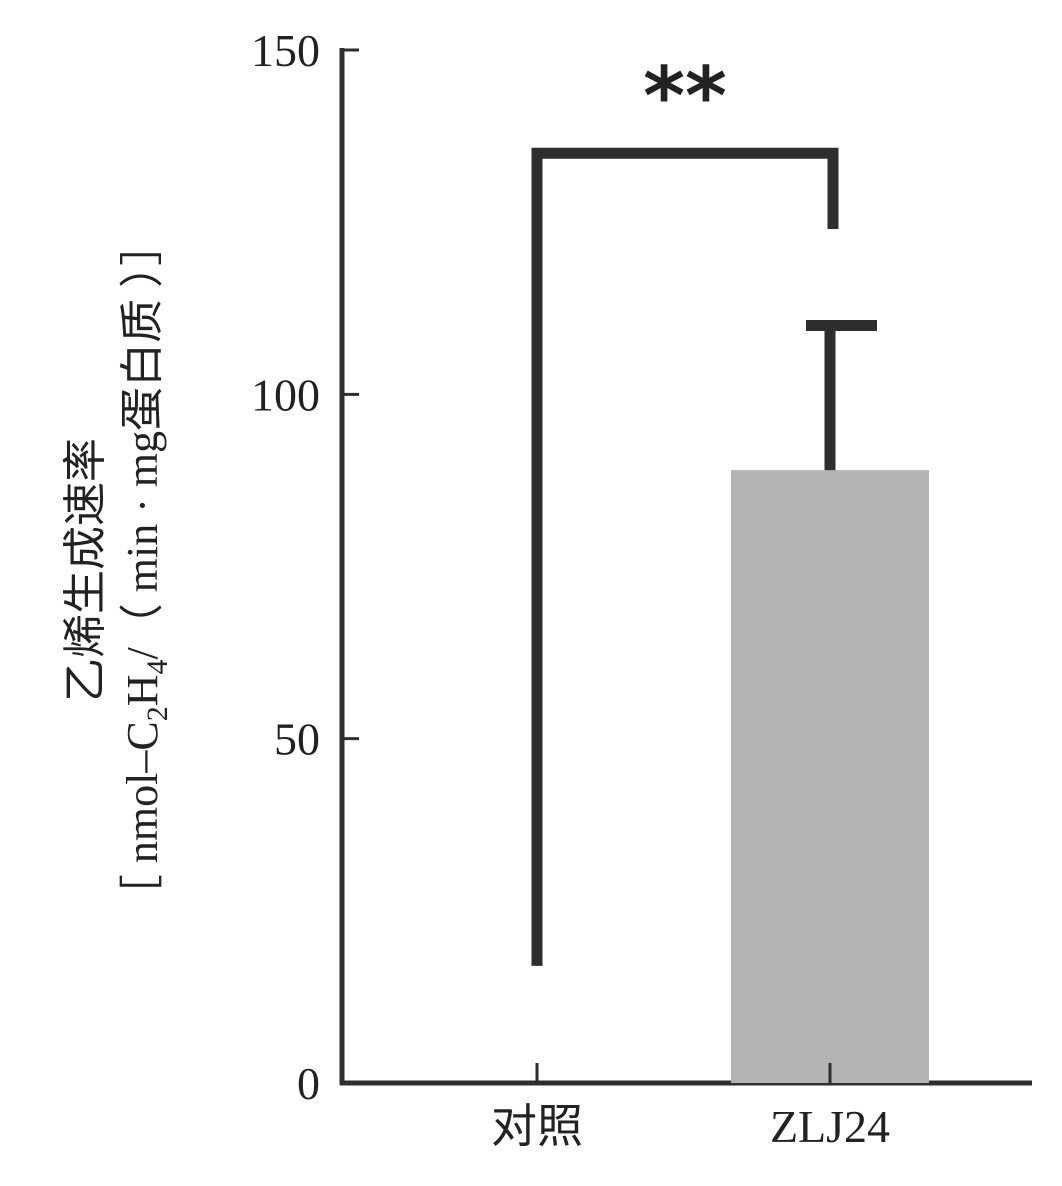  I want to click on bar-ZLJ24, so click(830, 776).